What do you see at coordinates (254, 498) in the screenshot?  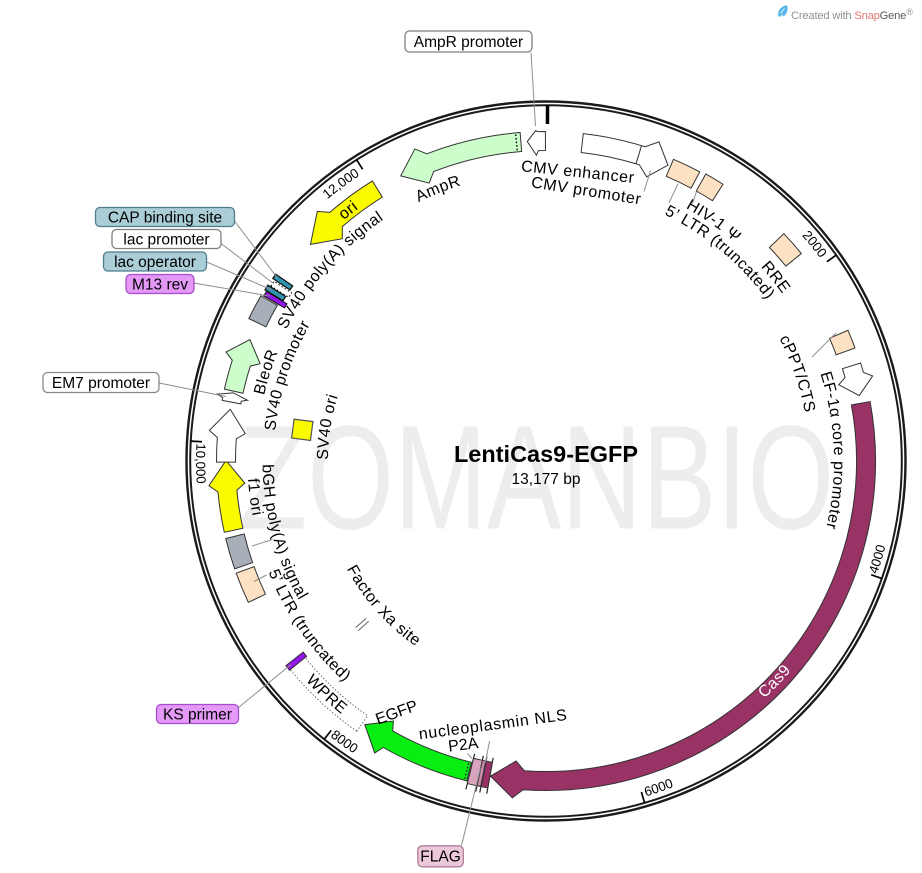 I see `svg-text: f1 ori` at bounding box center [254, 498].